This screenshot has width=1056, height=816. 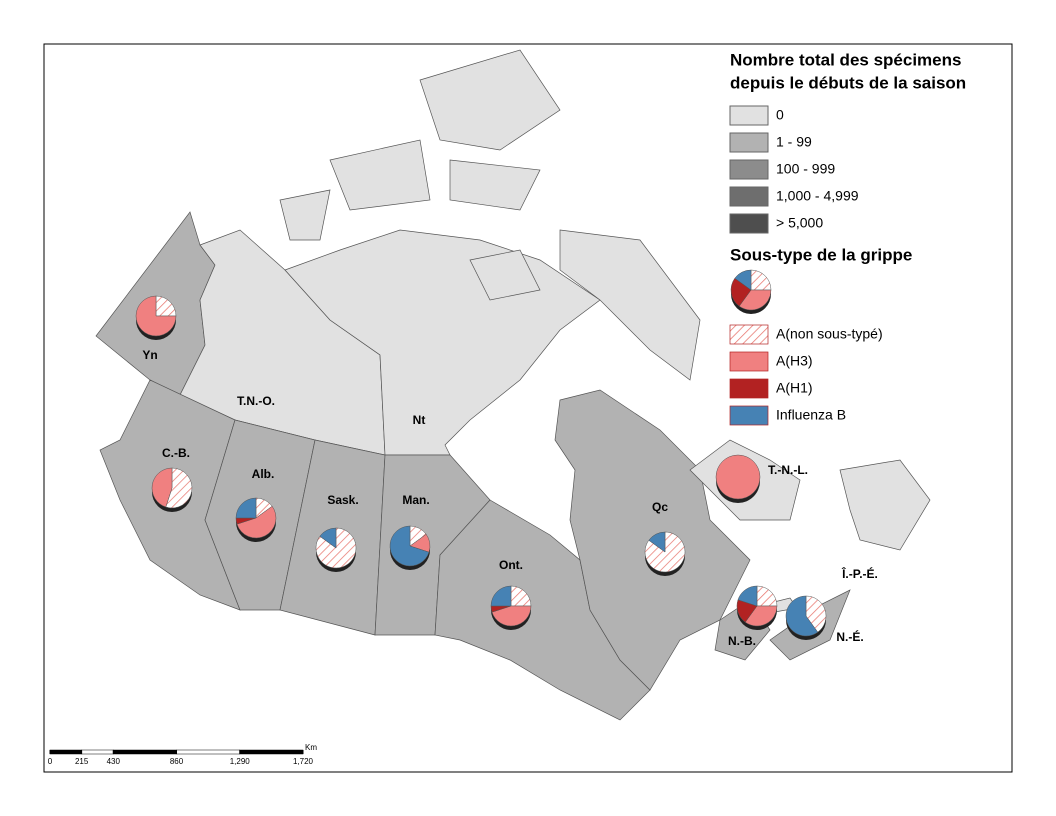 I want to click on province-label: Alb., so click(x=263, y=474).